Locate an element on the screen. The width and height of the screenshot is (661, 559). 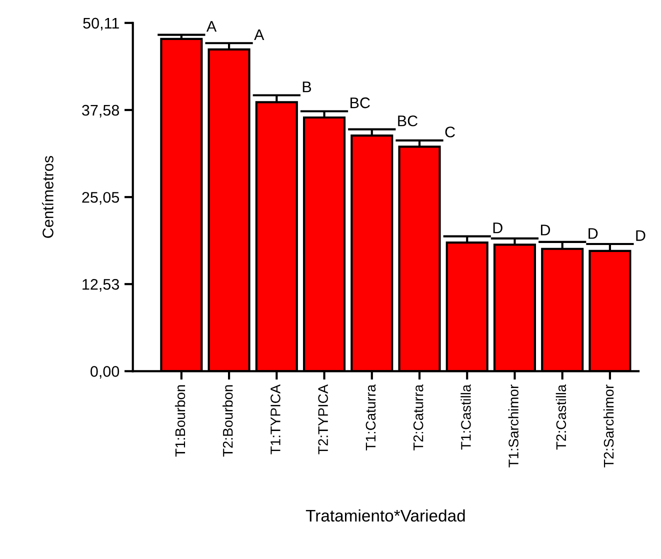
annotation: B is located at coordinates (307, 87).